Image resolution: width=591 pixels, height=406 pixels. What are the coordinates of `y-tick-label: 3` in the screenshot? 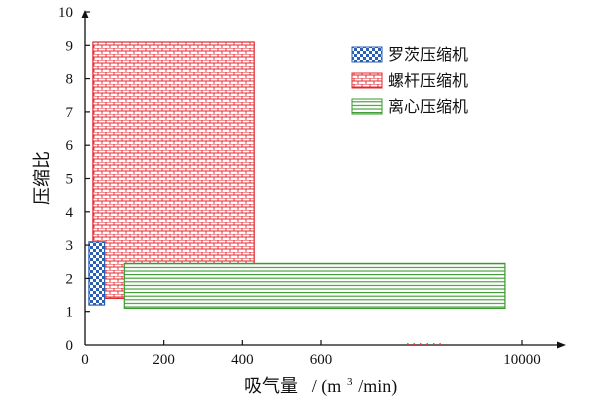 It's located at (70, 246).